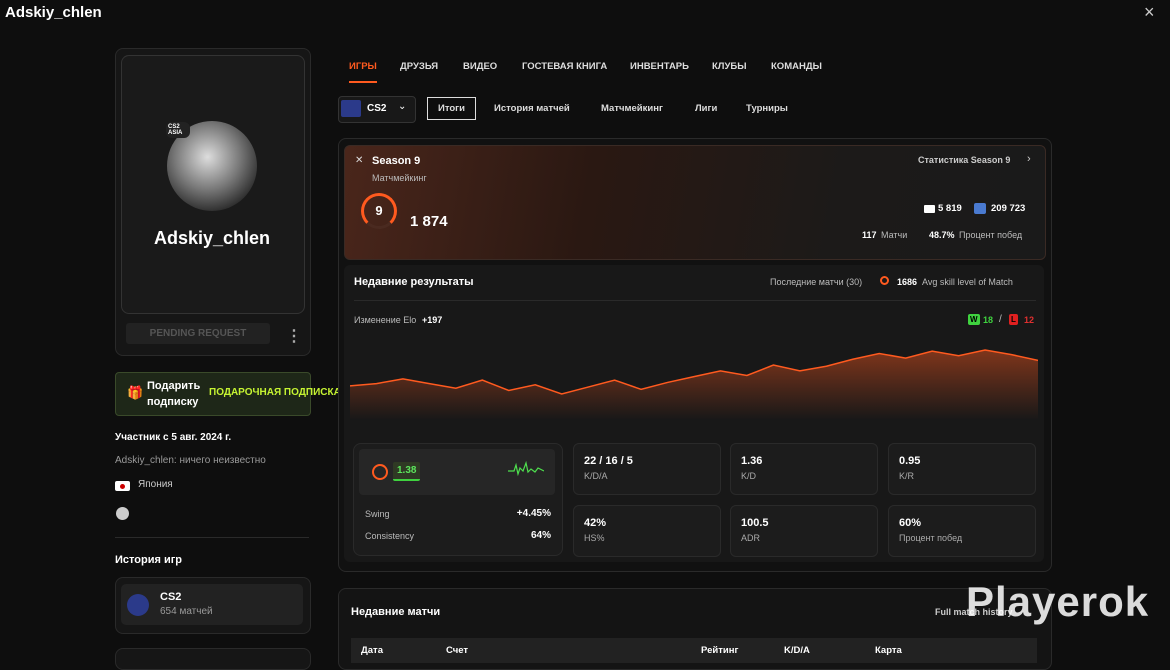  I want to click on card-next, so click(213, 659).